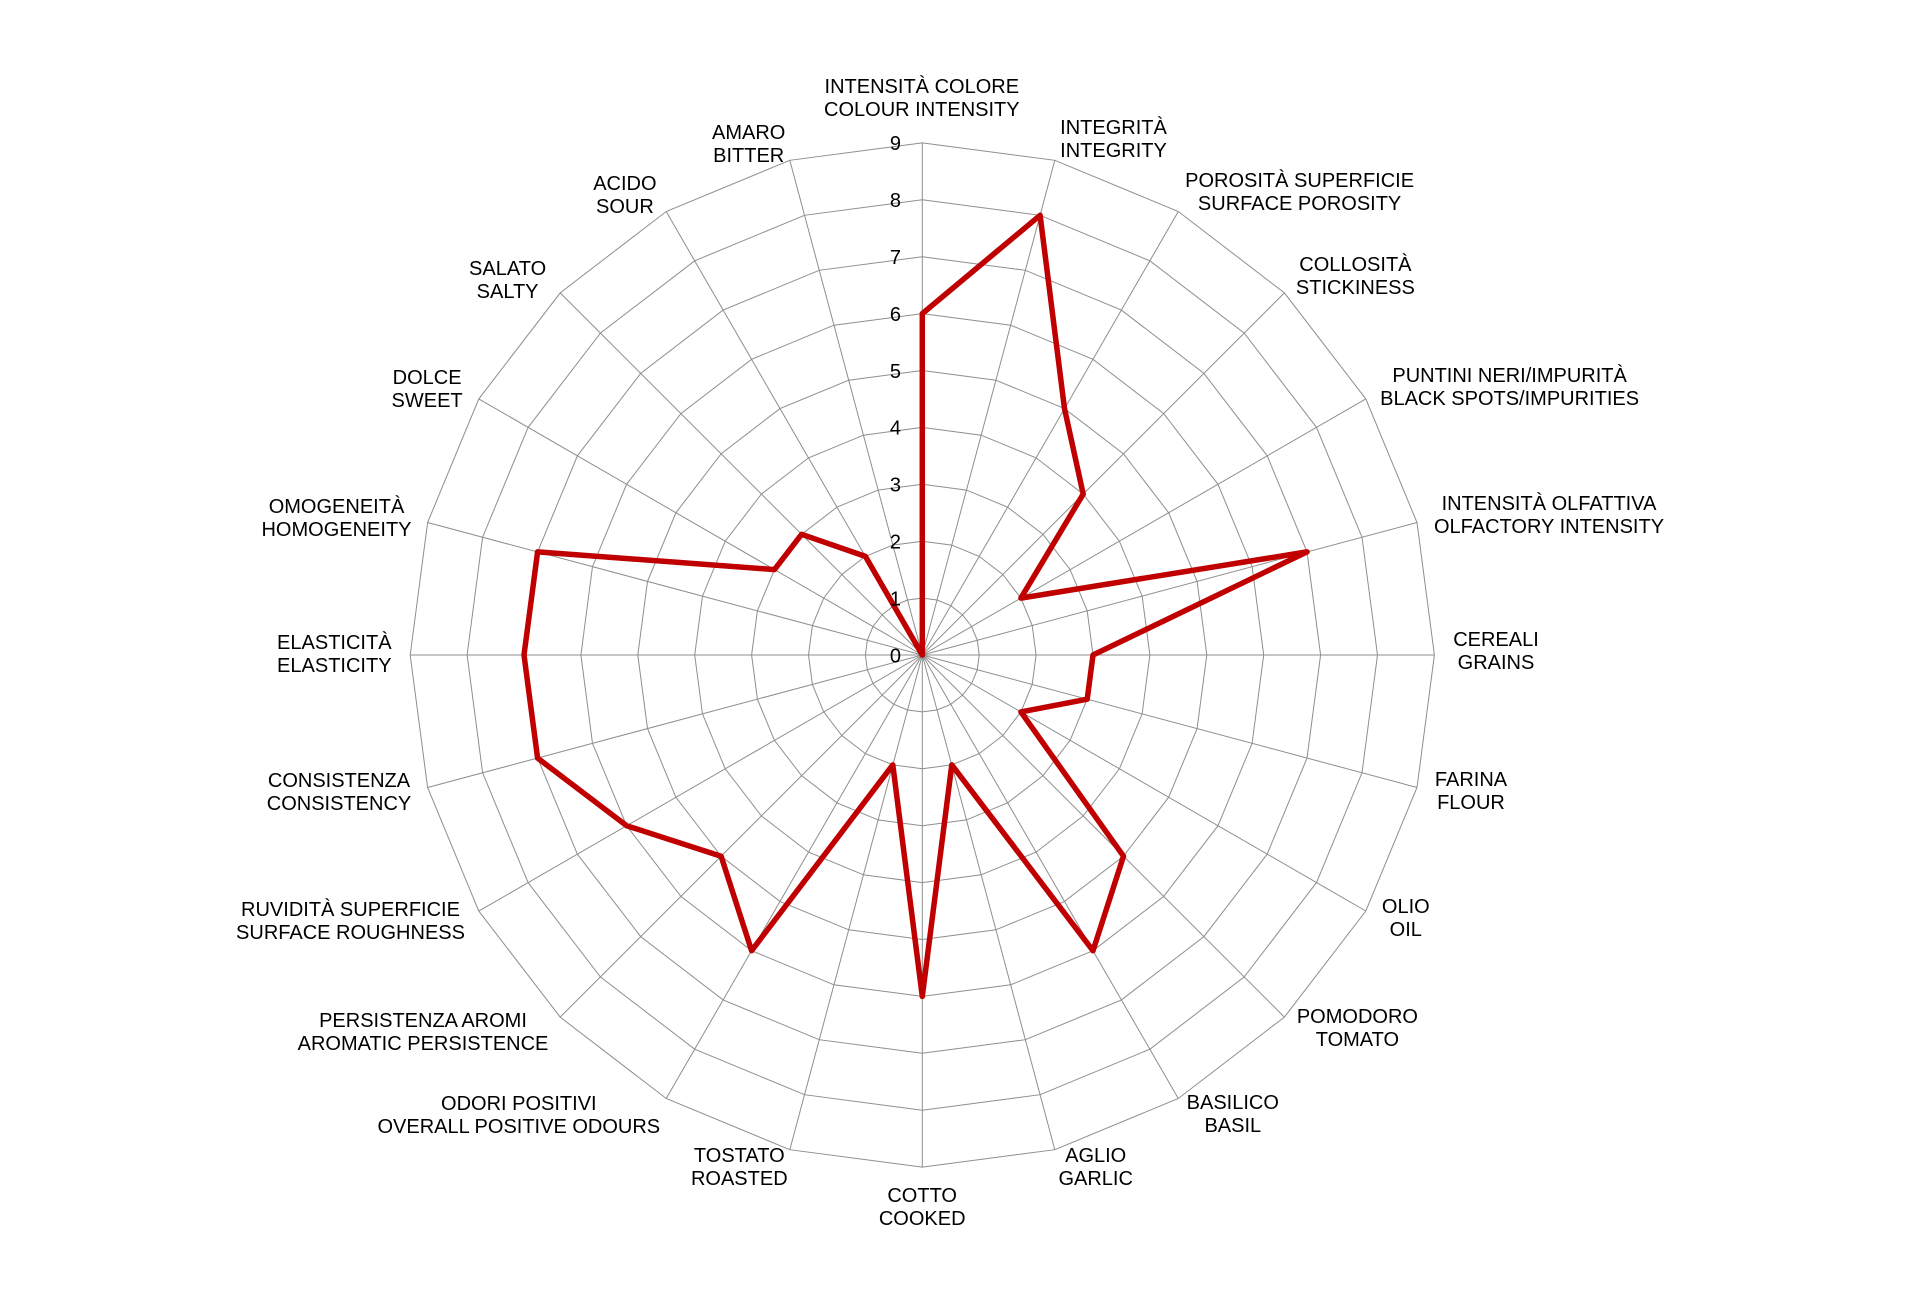 Image resolution: width=1920 pixels, height=1314 pixels. Describe the element at coordinates (895, 486) in the screenshot. I see `svg-text: 3` at that location.